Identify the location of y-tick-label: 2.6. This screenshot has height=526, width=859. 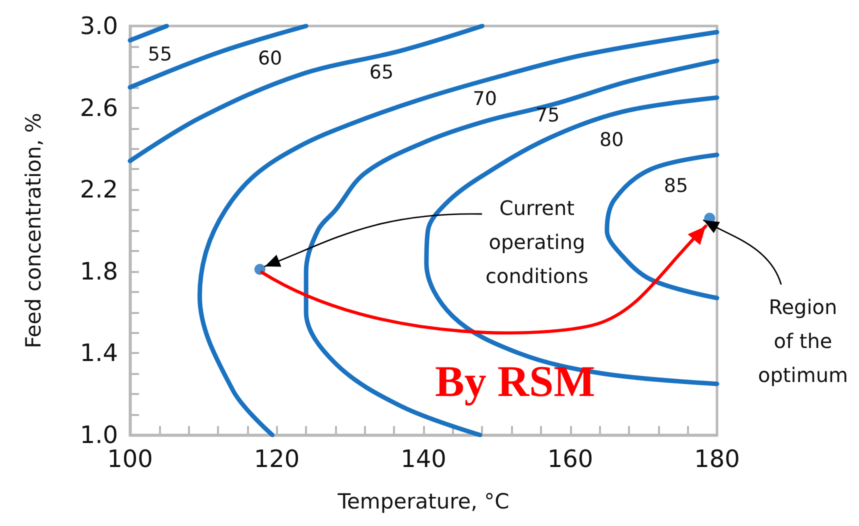
(99, 108).